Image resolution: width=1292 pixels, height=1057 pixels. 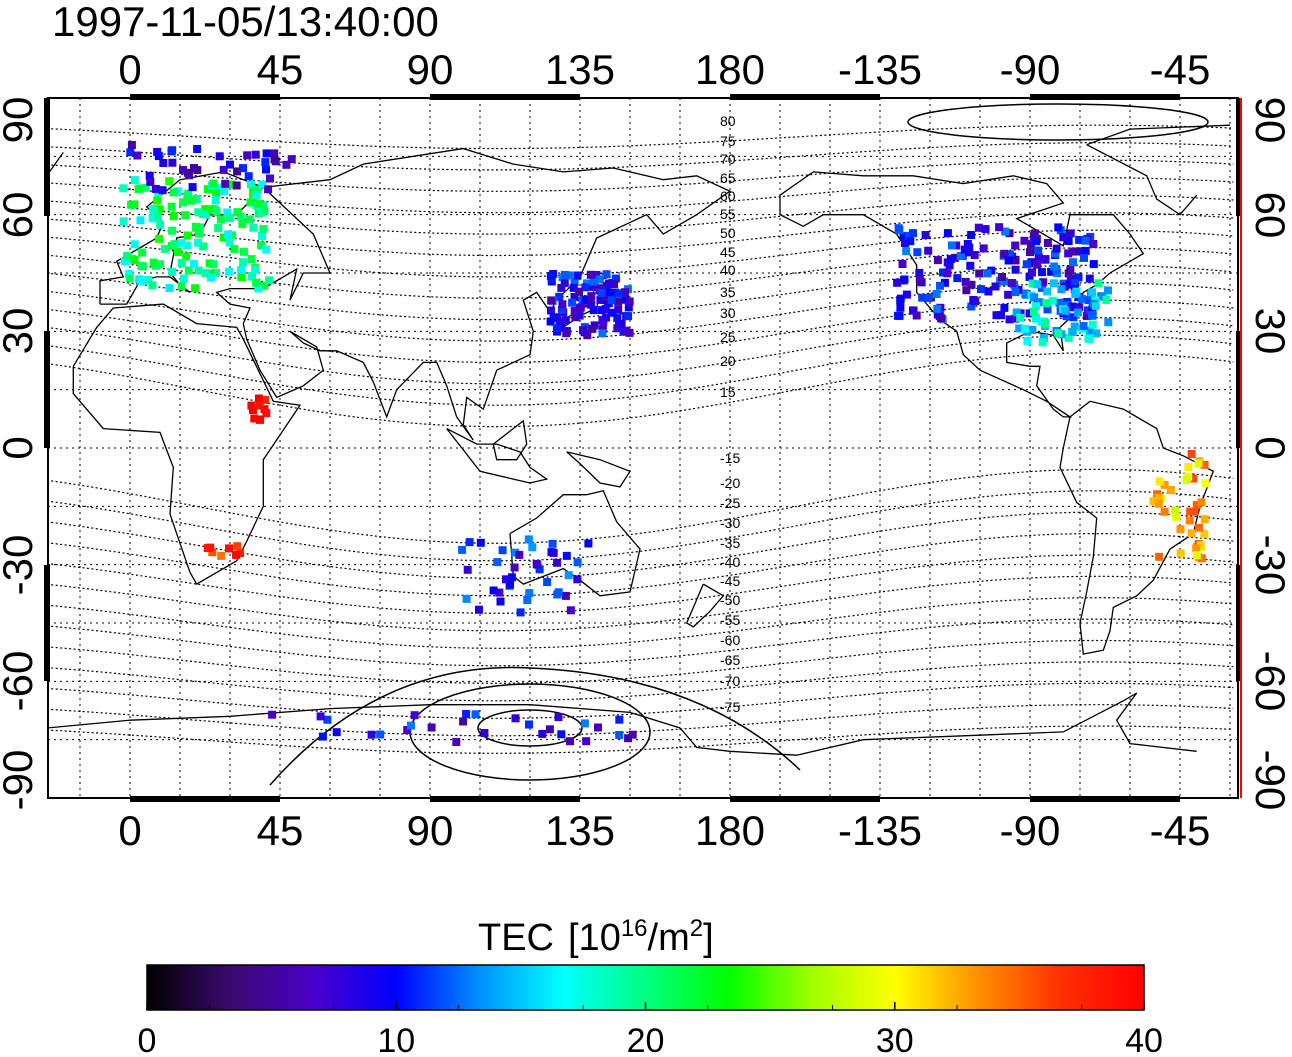 I want to click on lon-label-top: 135, so click(x=580, y=69).